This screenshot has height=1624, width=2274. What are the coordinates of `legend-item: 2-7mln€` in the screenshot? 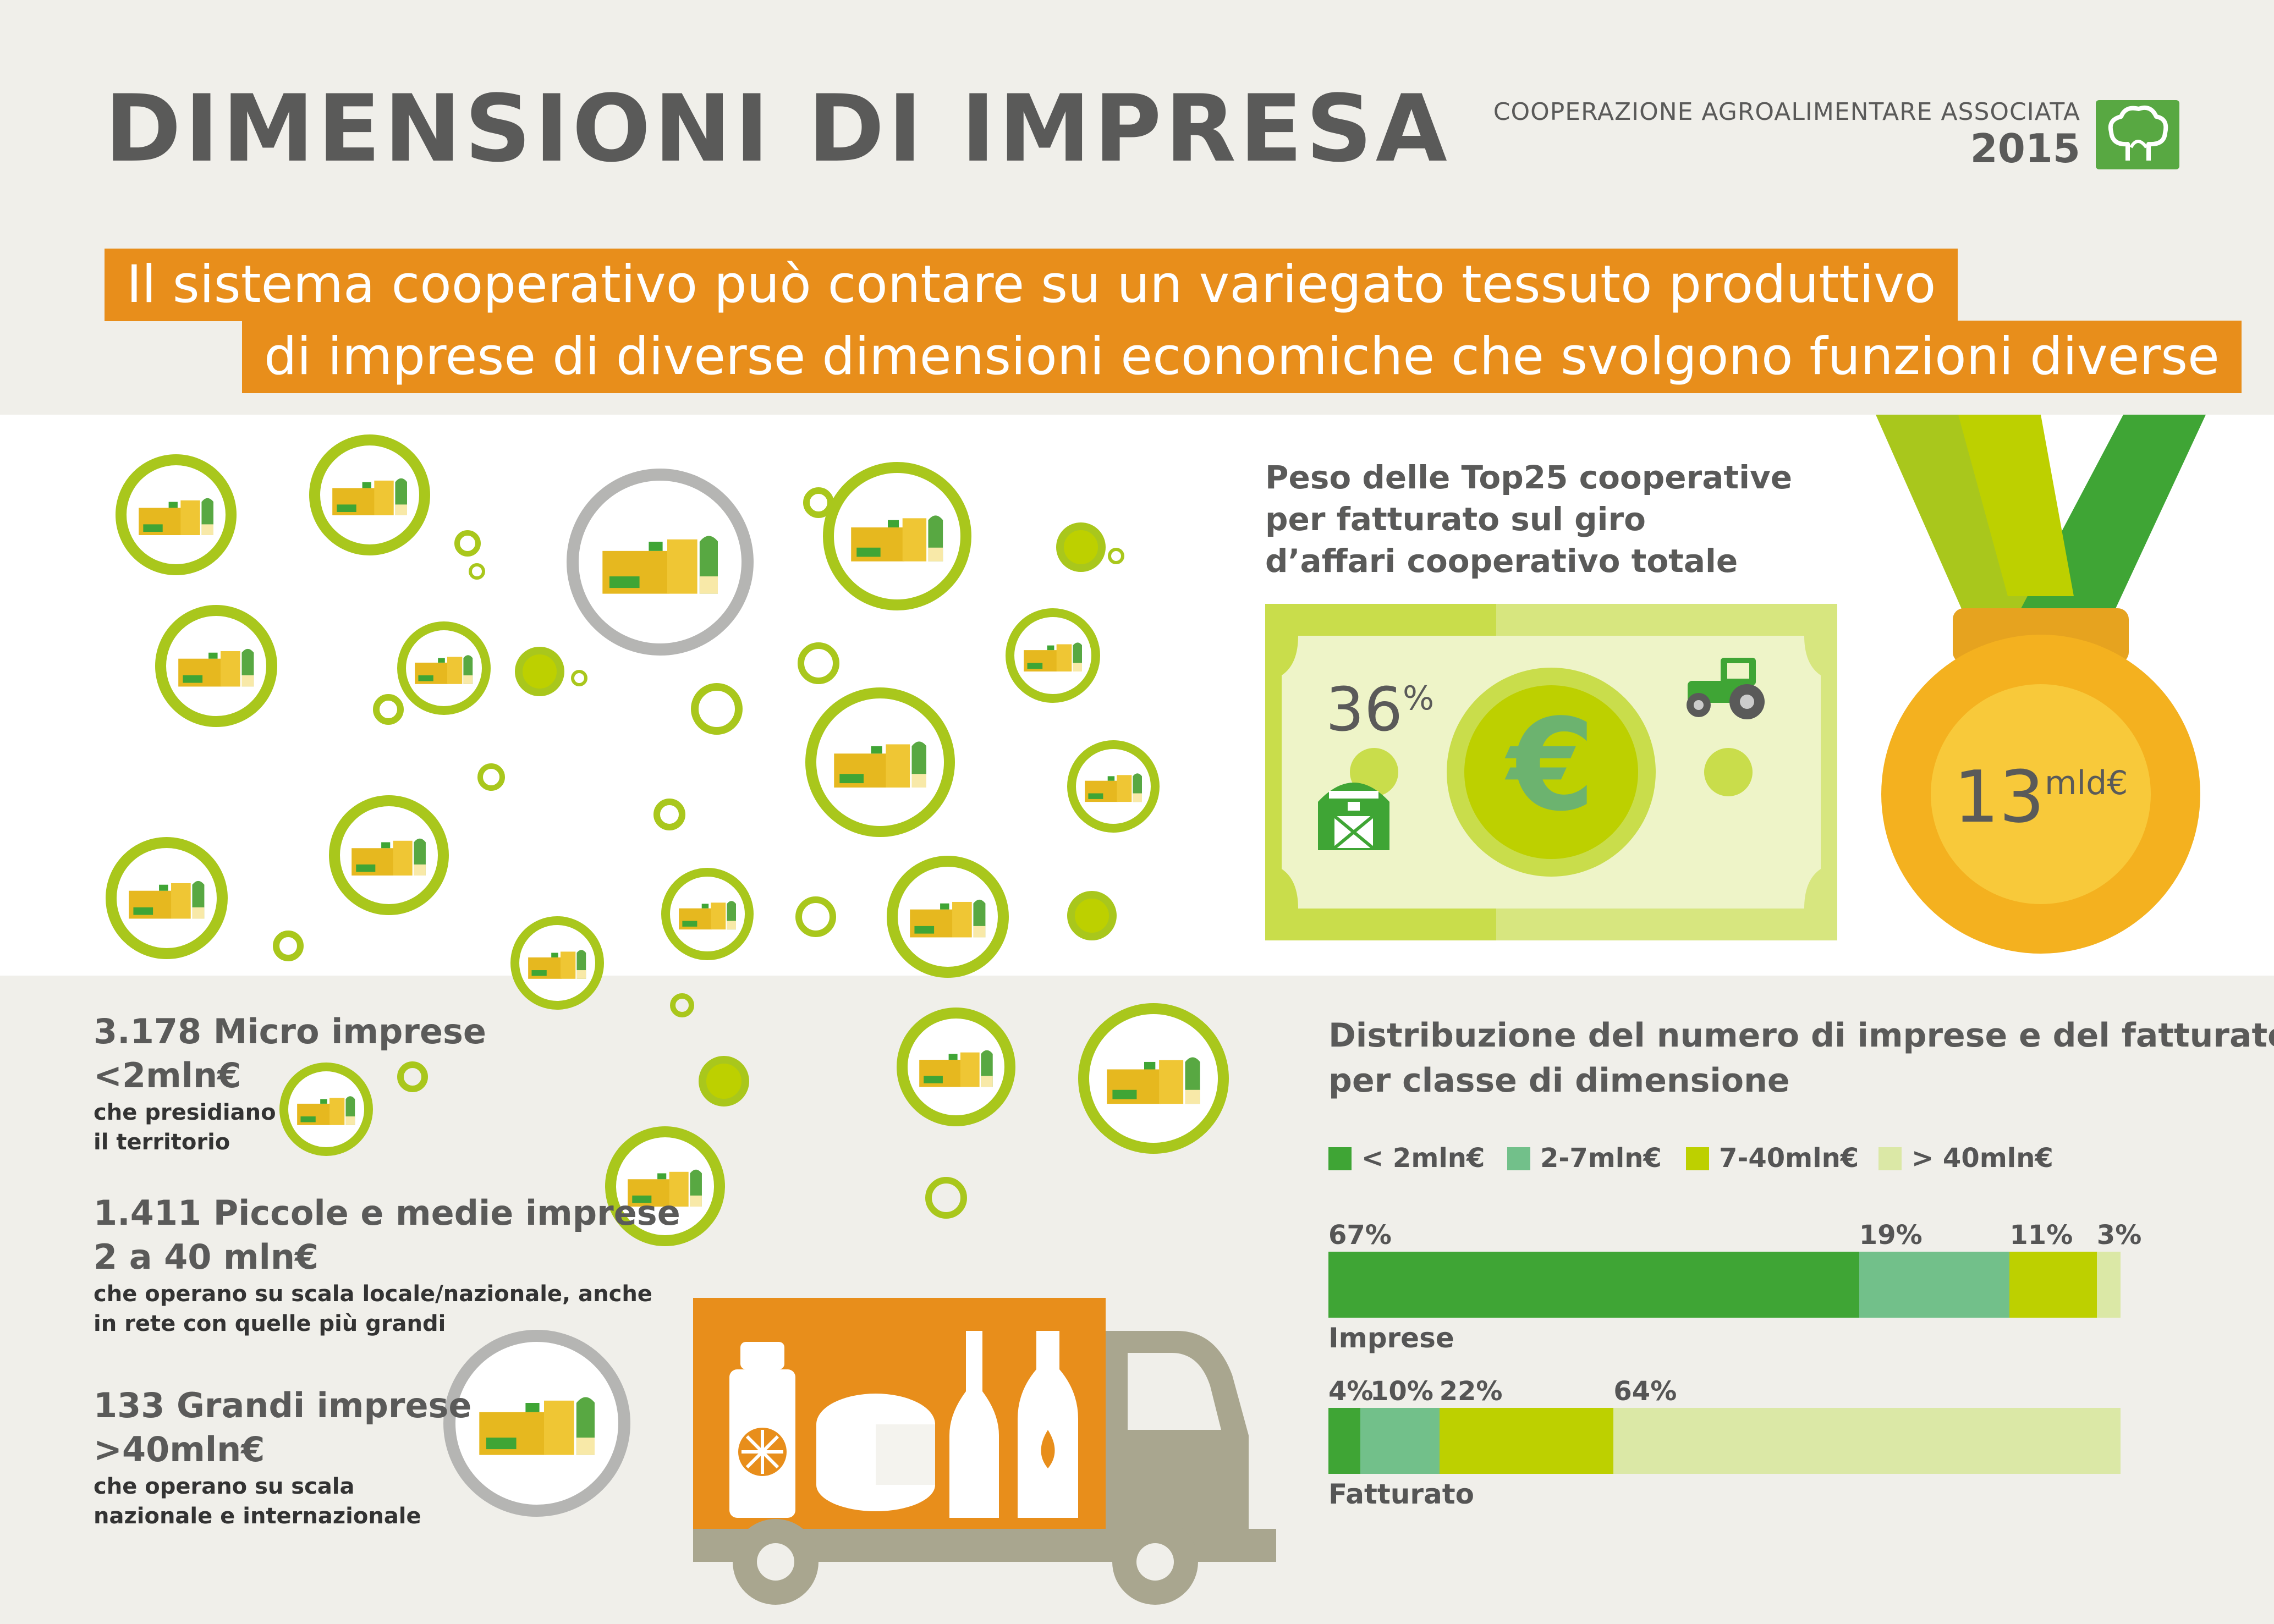 It's located at (1585, 1158).